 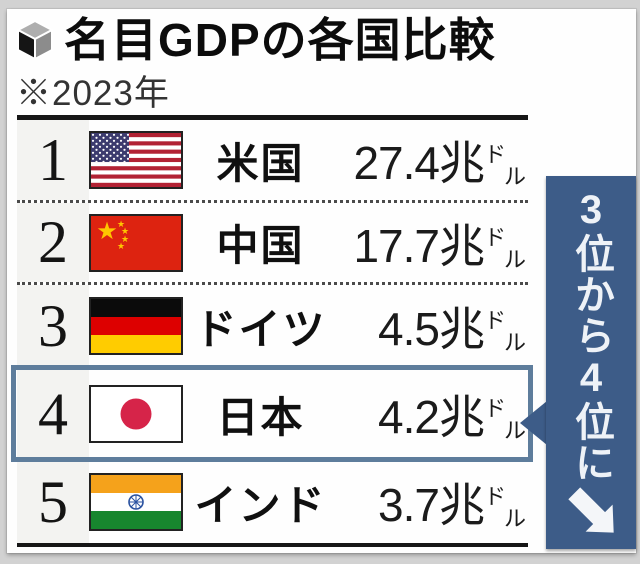 I want to click on rank-number: 1, so click(x=53, y=160).